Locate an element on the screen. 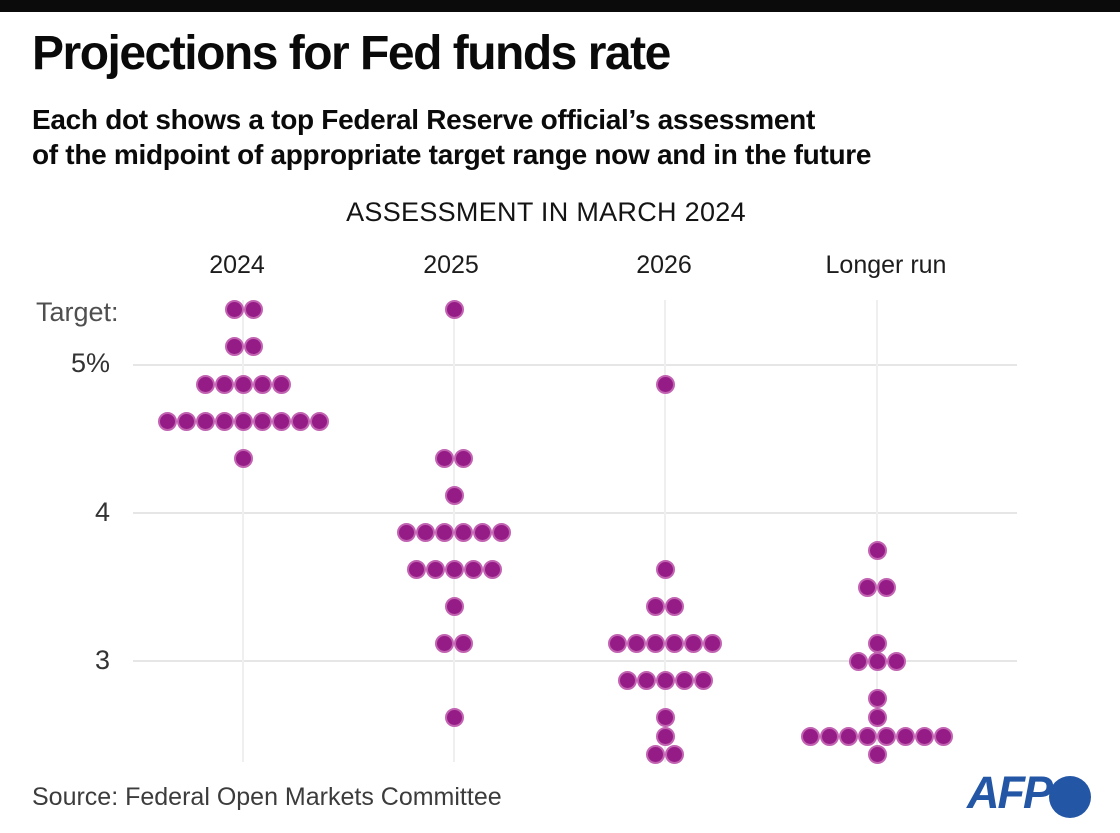 The height and width of the screenshot is (833, 1120). top-accent-bar is located at coordinates (560, 6).